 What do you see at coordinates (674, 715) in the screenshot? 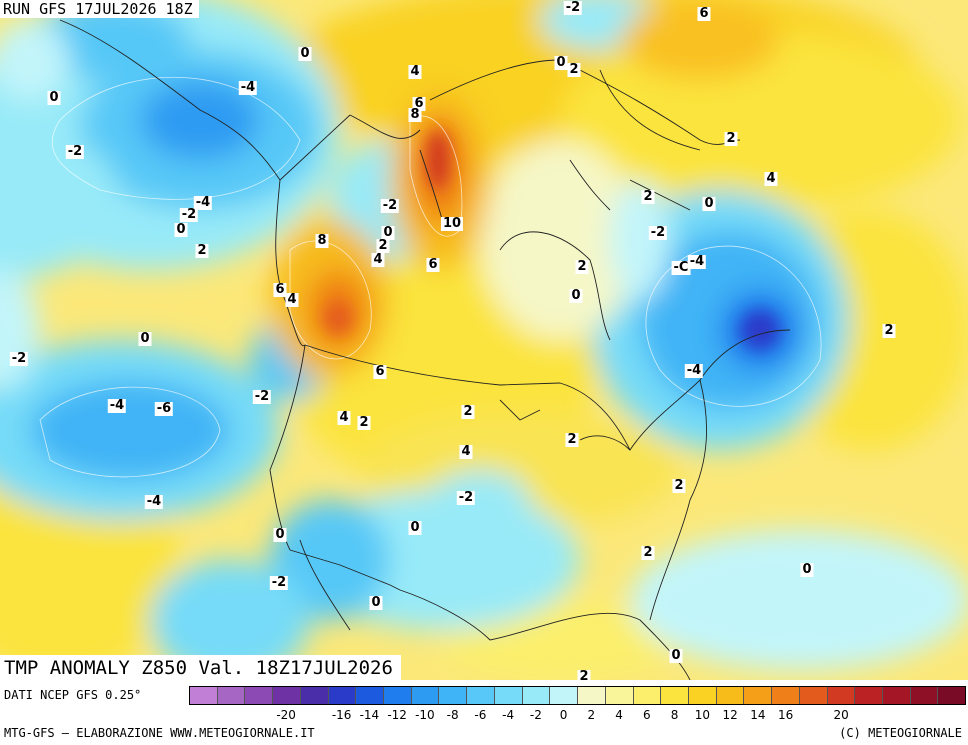
I see `color-scale-tick: 8` at bounding box center [674, 715].